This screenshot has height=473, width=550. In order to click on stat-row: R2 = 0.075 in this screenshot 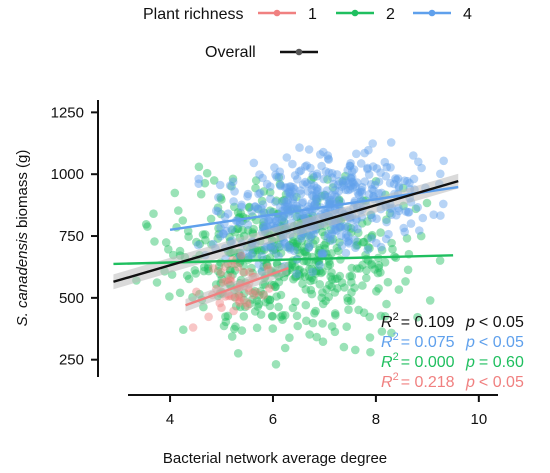, I will do `click(418, 341)`.